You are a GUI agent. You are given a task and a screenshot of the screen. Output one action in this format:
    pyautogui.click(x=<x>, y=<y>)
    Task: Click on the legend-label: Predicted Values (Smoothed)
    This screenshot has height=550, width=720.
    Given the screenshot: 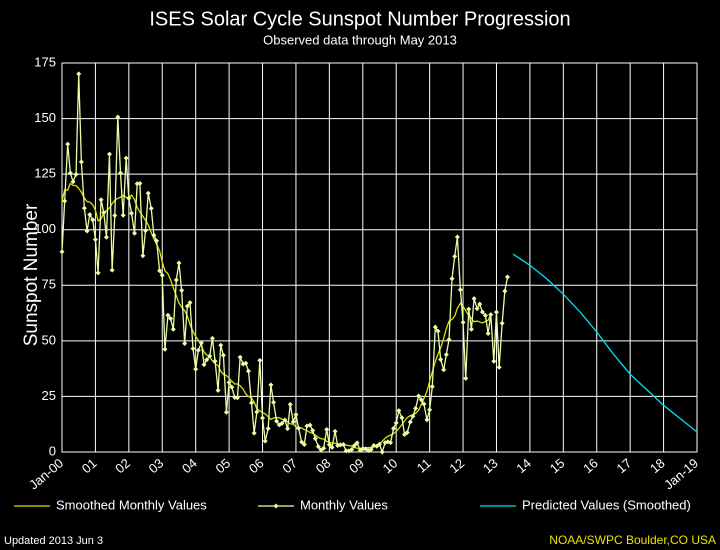 What is the action you would take?
    pyautogui.click(x=606, y=504)
    